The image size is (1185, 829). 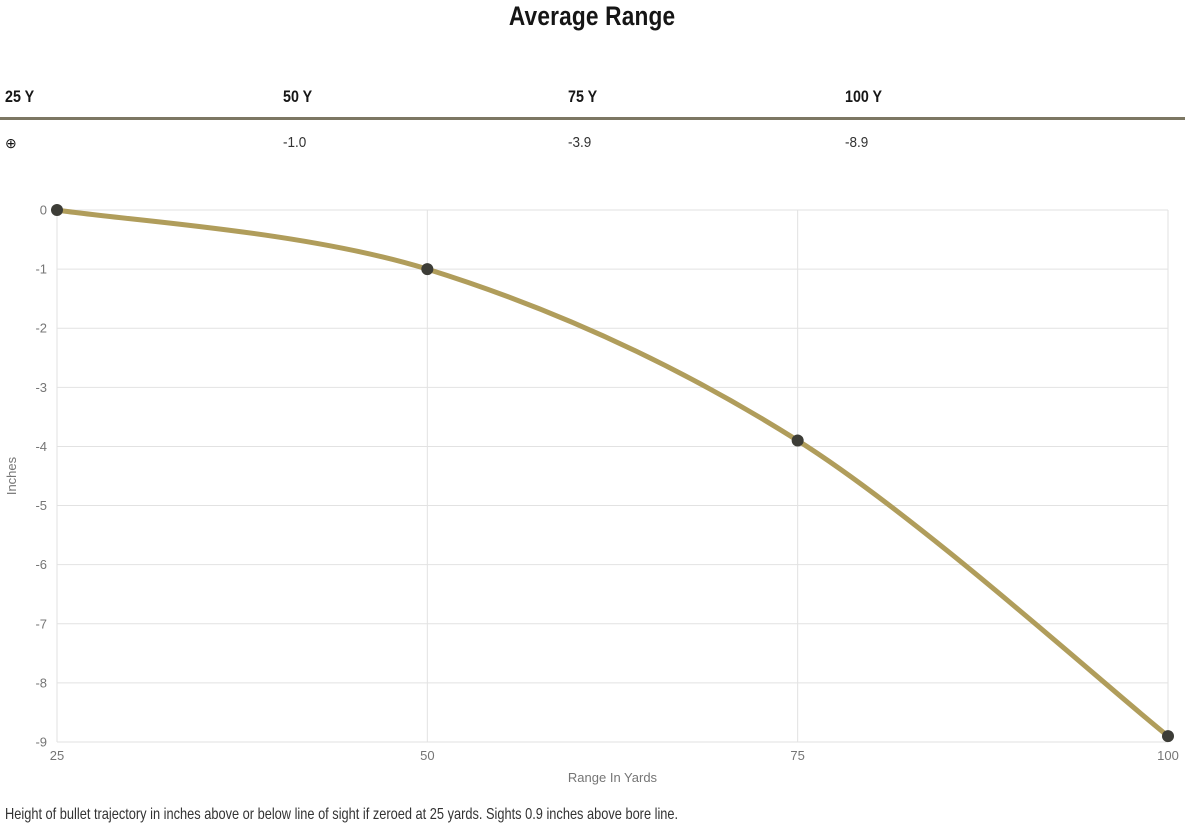 What do you see at coordinates (41, 269) in the screenshot?
I see `y-tick-label: -1` at bounding box center [41, 269].